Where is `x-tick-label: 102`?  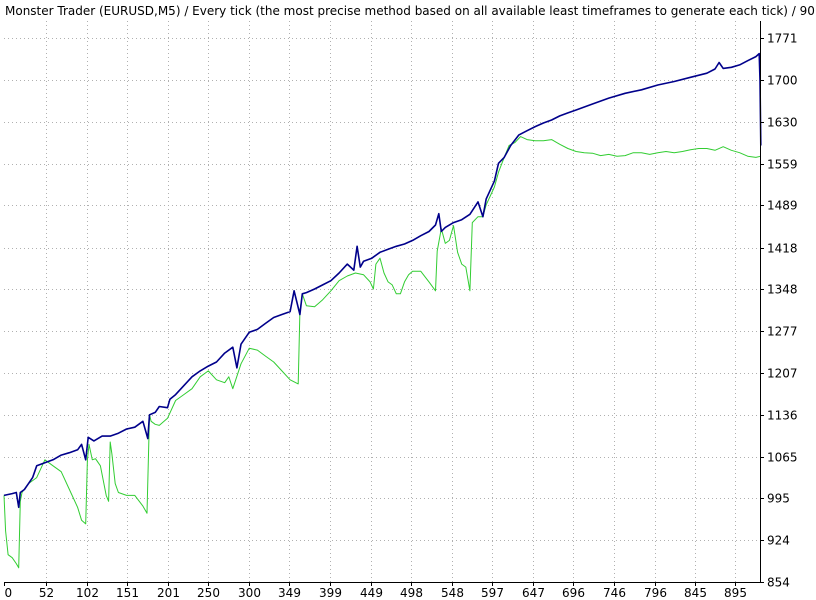 x-tick-label: 102 is located at coordinates (87, 593).